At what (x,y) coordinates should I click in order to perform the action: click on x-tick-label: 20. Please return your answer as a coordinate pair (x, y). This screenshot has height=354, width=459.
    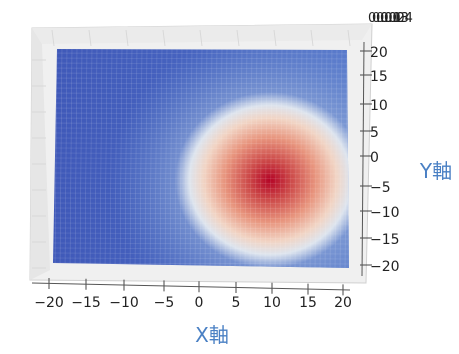
    Looking at the image, I should click on (343, 303).